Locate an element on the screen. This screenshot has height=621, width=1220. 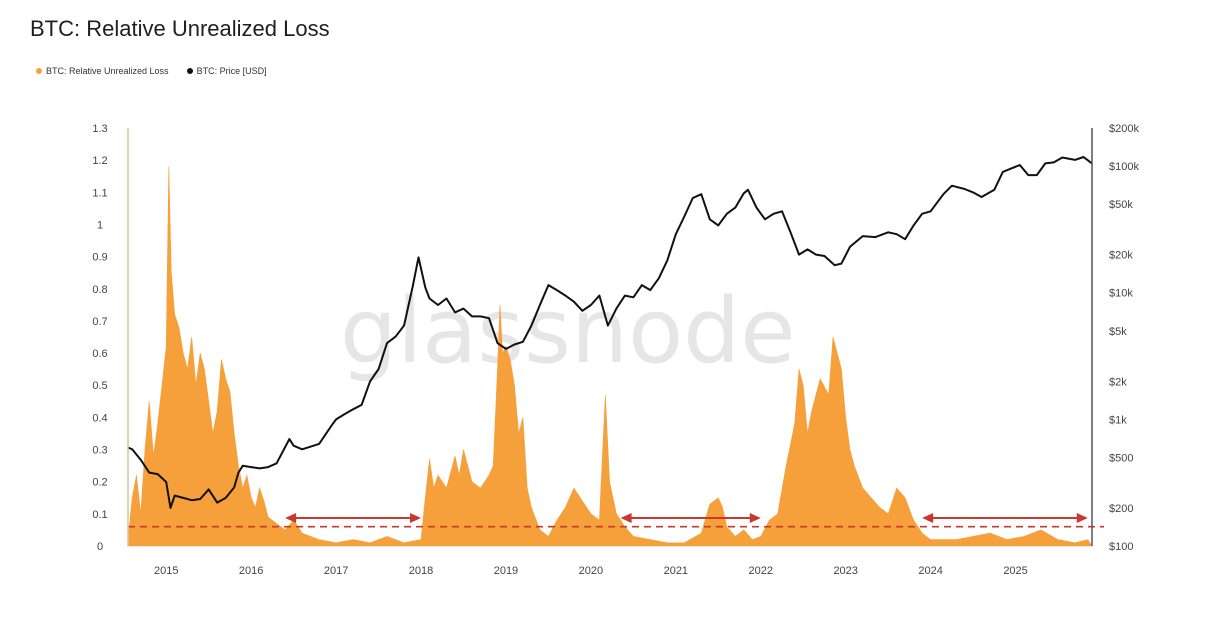
legend-label-price: BTC: Price [USD] is located at coordinates (231, 71).